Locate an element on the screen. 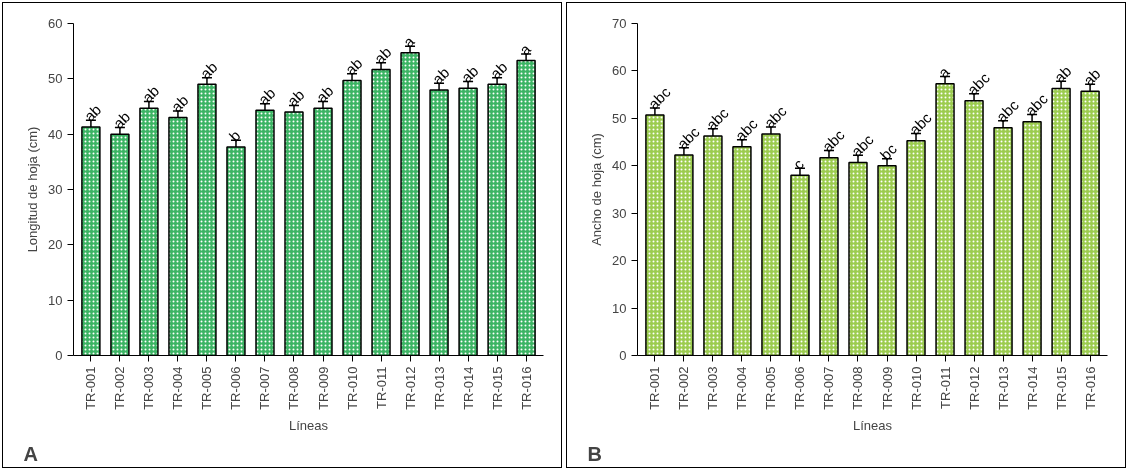  y-axis-title: Ancho de hoja (cm) is located at coordinates (597, 189).